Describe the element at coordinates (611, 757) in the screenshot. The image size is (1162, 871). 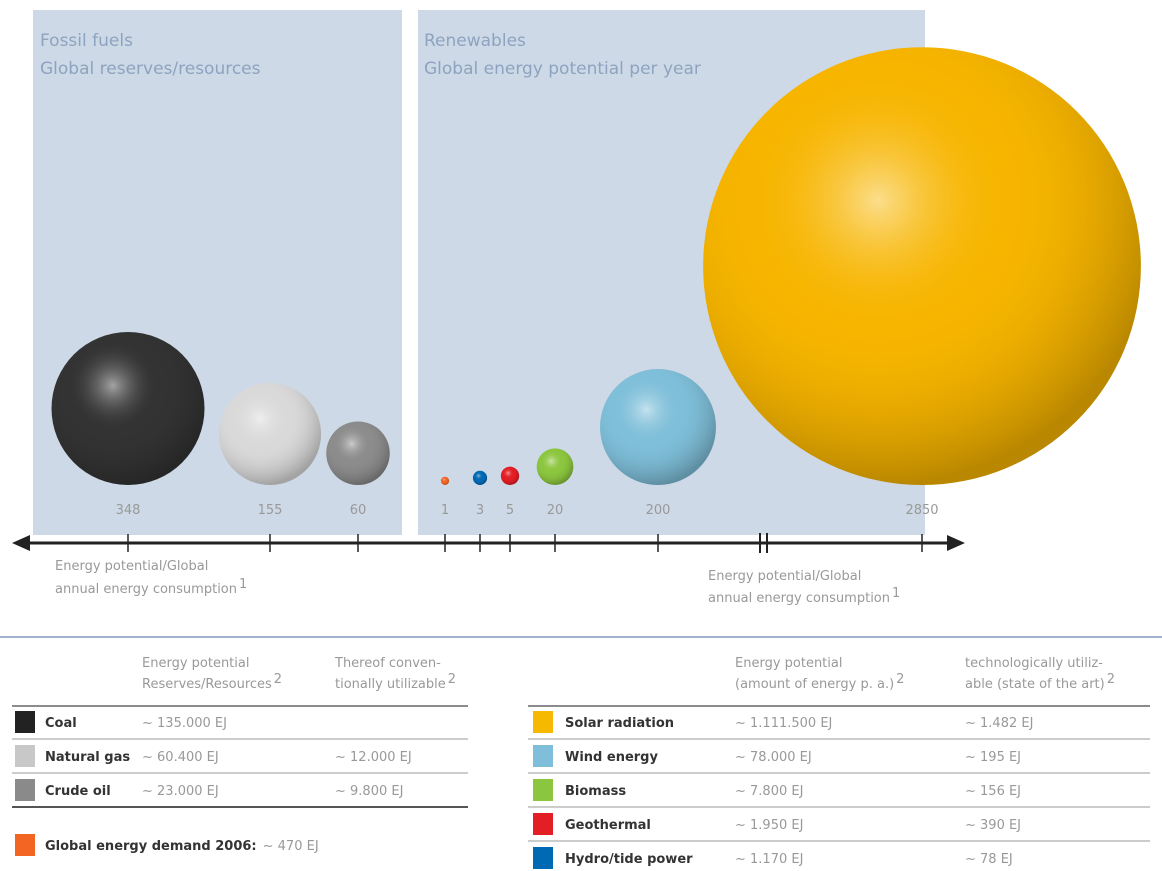
I see `row-name: Wind energy` at that location.